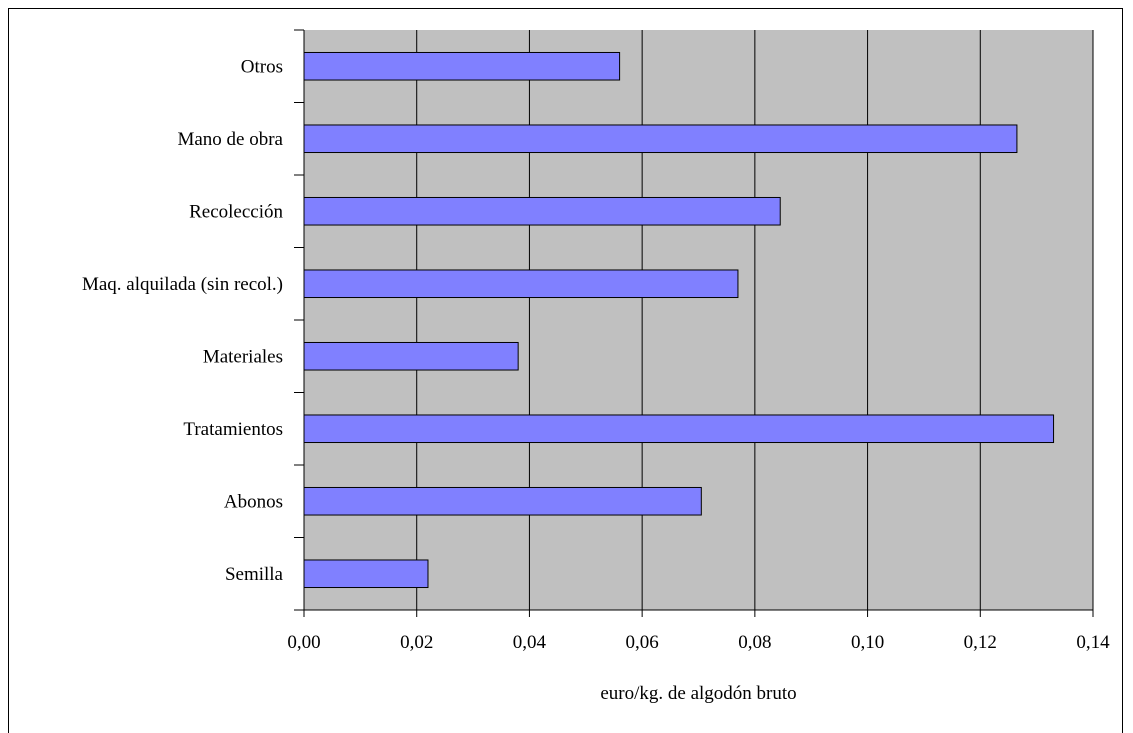 The width and height of the screenshot is (1133, 733). Describe the element at coordinates (303, 642) in the screenshot. I see `x-tick-label: 0,00` at that location.